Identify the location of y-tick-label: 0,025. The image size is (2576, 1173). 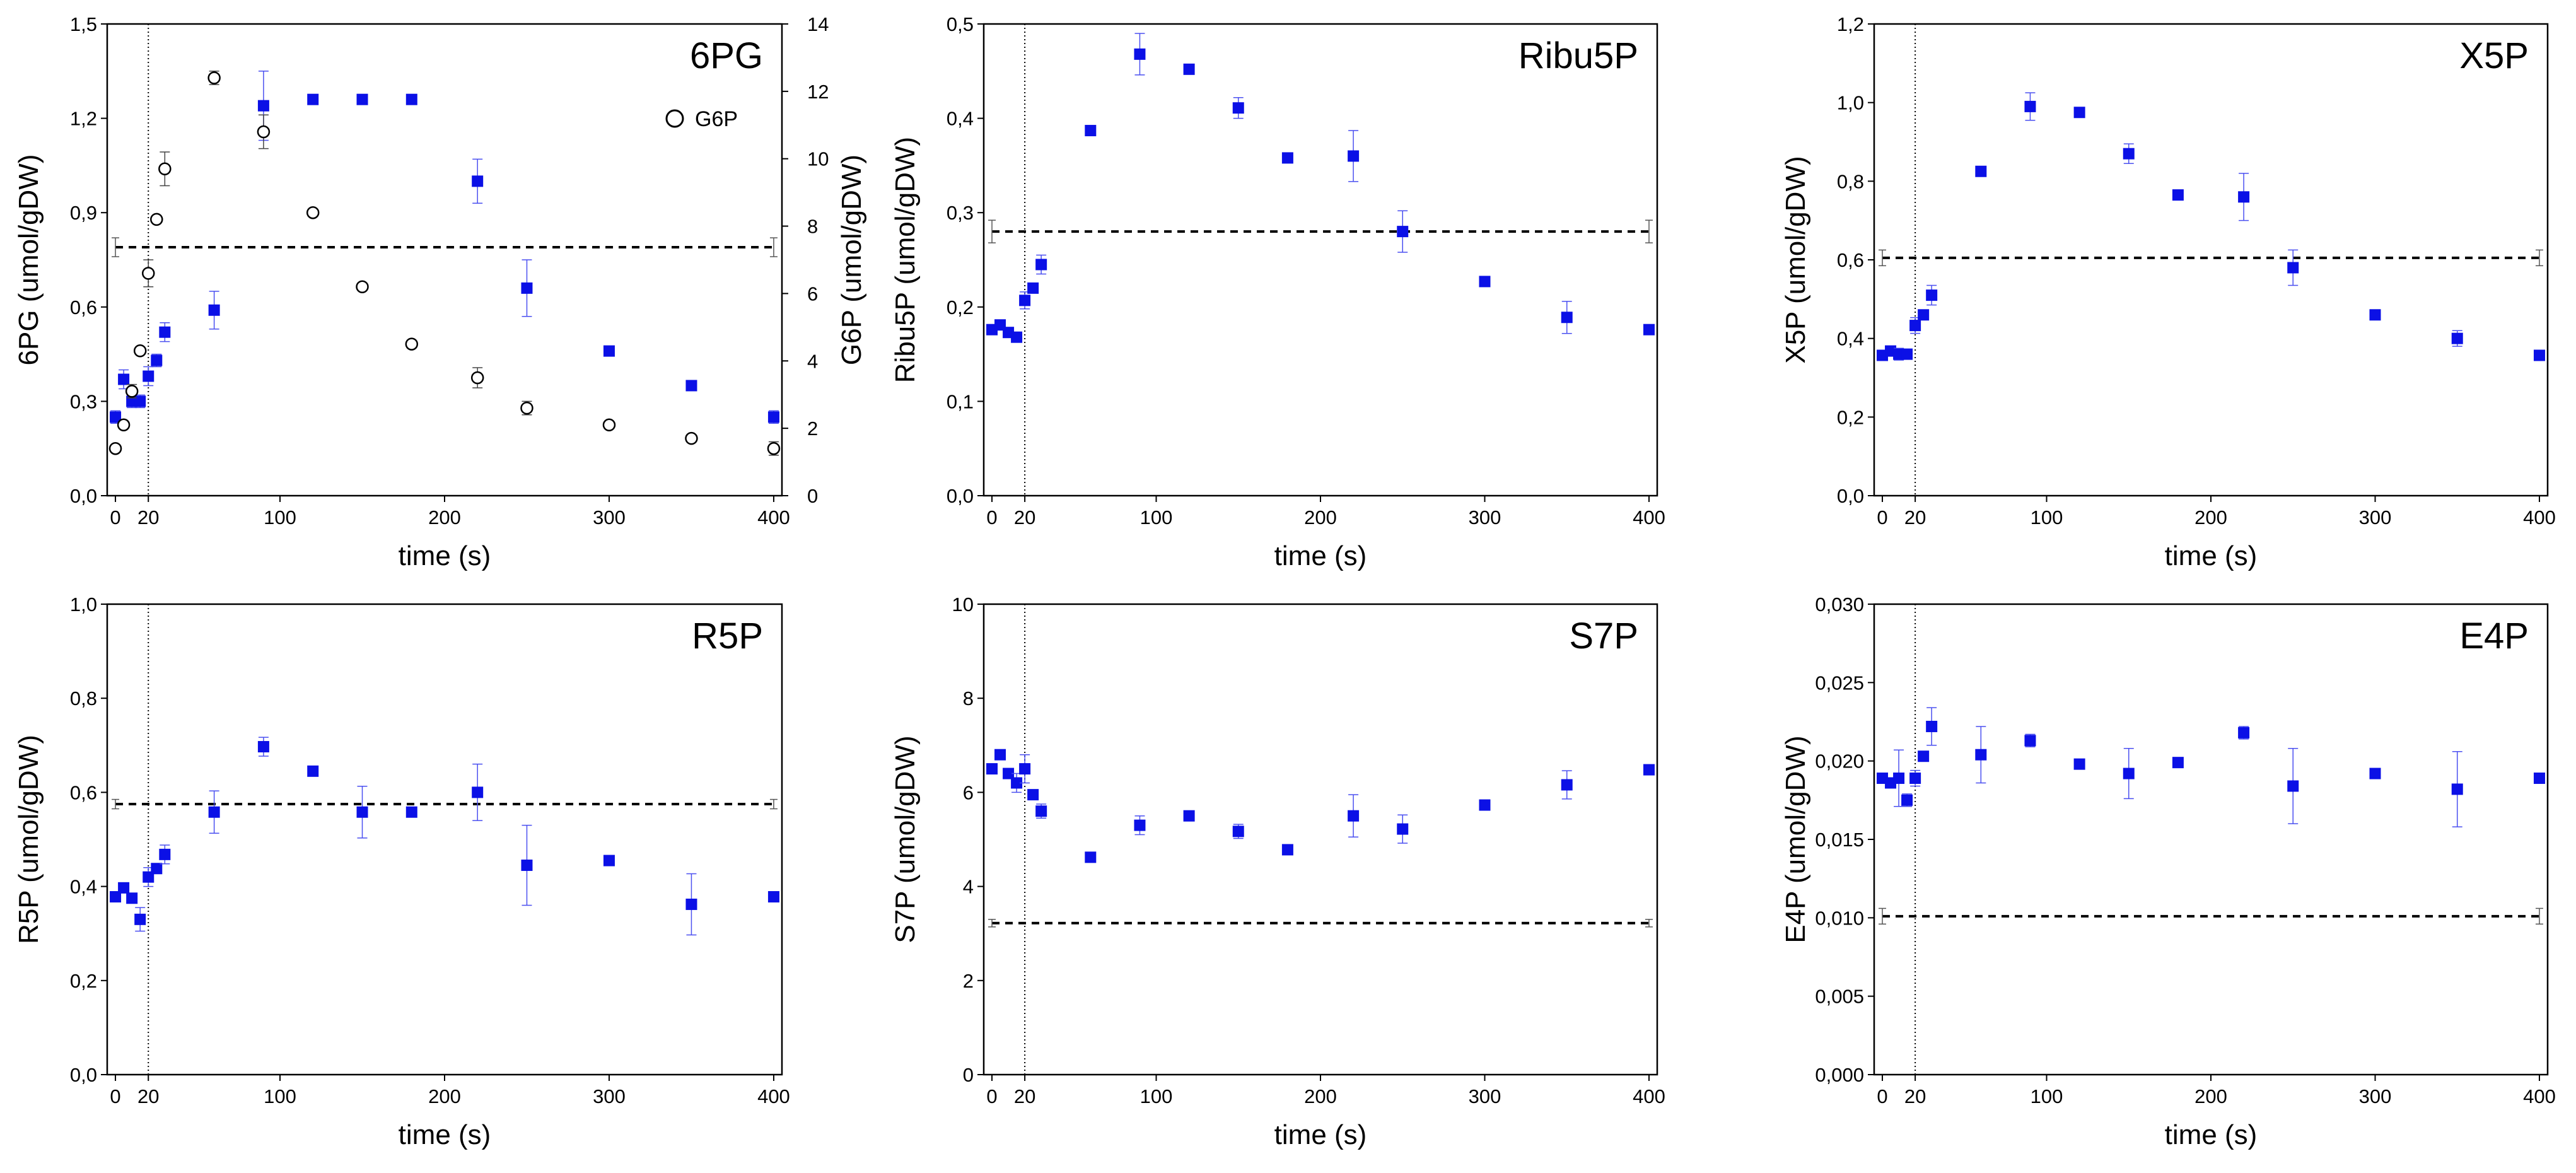
(1840, 683).